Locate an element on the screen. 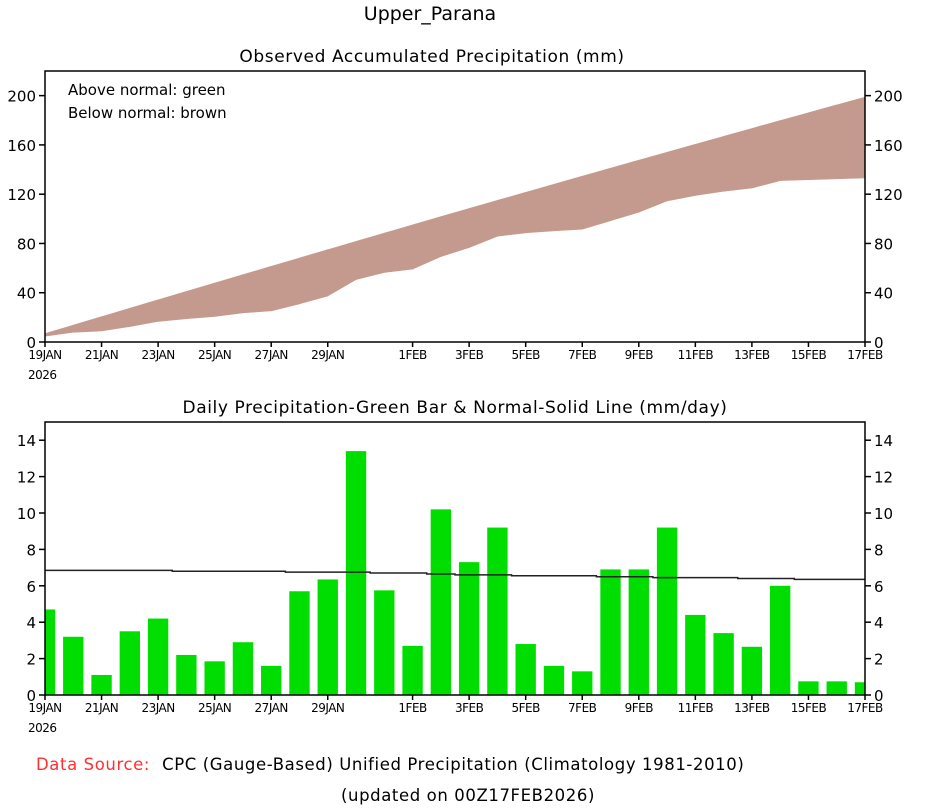 The width and height of the screenshot is (934, 809). accum-ytick-label-right: 0 is located at coordinates (879, 343).